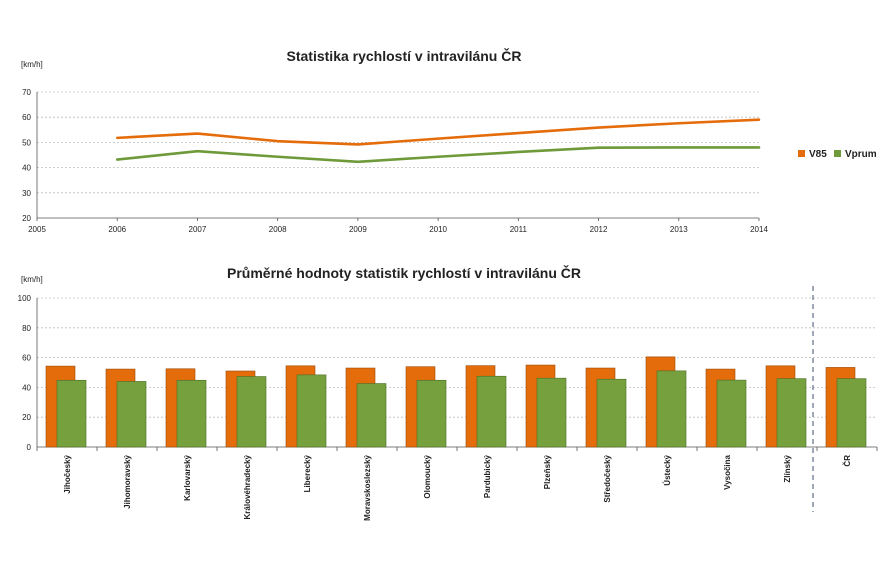  I want to click on bar-chart-y-tick-label: 60, so click(26, 358).